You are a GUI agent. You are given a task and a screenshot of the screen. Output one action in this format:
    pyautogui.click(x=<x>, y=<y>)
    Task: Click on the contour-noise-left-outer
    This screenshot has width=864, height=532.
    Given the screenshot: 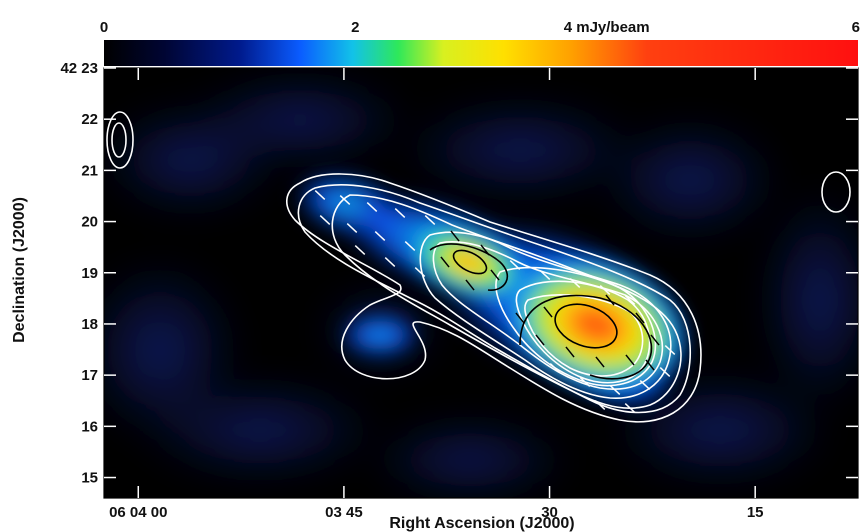 What is the action you would take?
    pyautogui.click(x=120, y=140)
    